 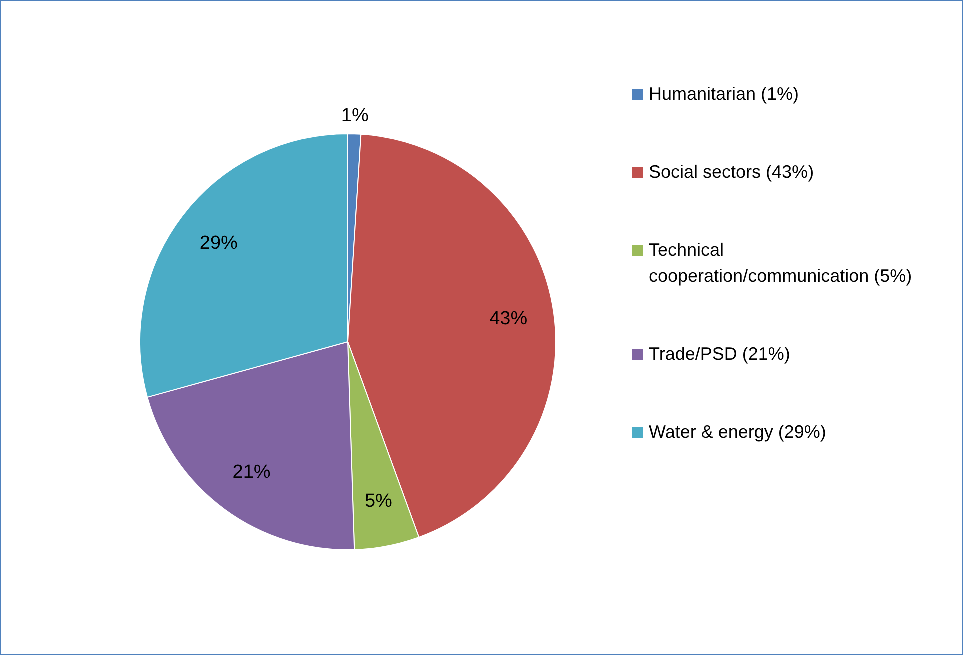 What do you see at coordinates (781, 263) in the screenshot?
I see `legend-label: Technical cooperation/communication (5%)` at bounding box center [781, 263].